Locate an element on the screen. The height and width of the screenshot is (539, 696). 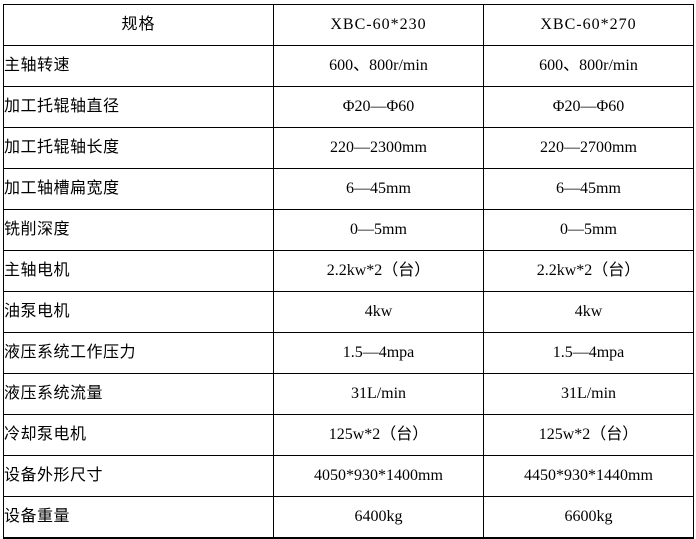
table-row: 设备重量 6400kg 6600kg is located at coordinates (348, 517).